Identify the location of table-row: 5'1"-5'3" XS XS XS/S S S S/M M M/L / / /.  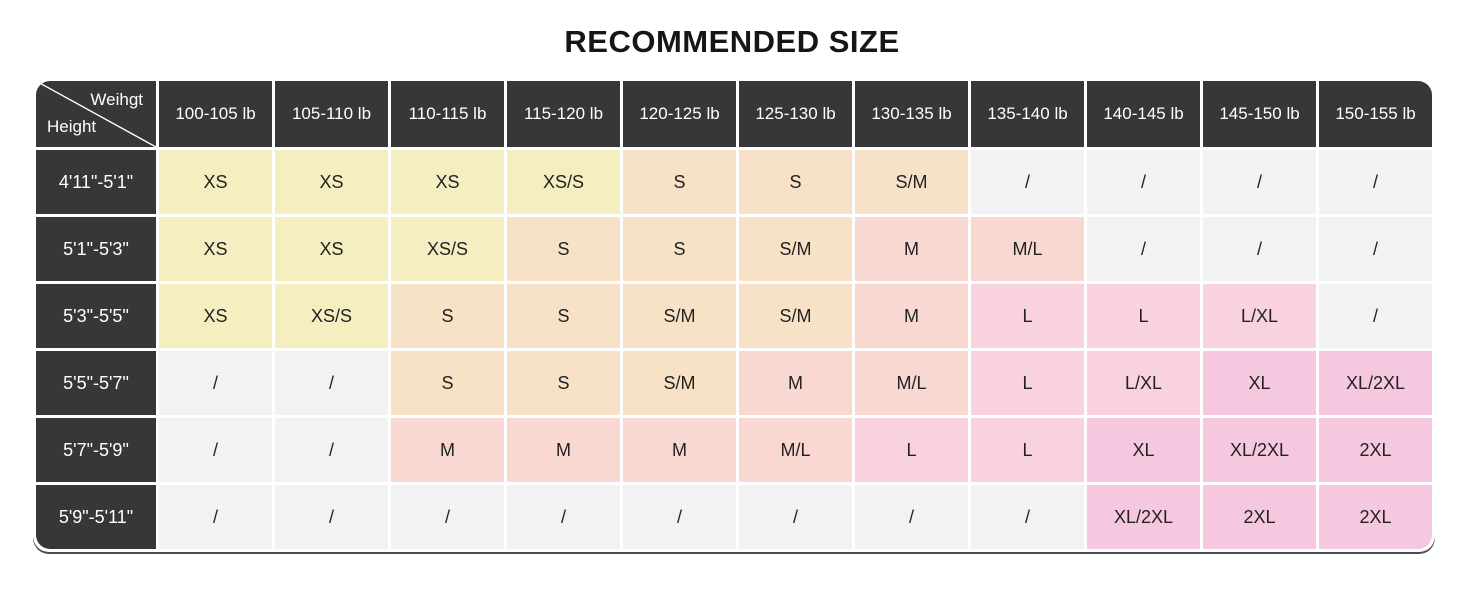
(734, 249).